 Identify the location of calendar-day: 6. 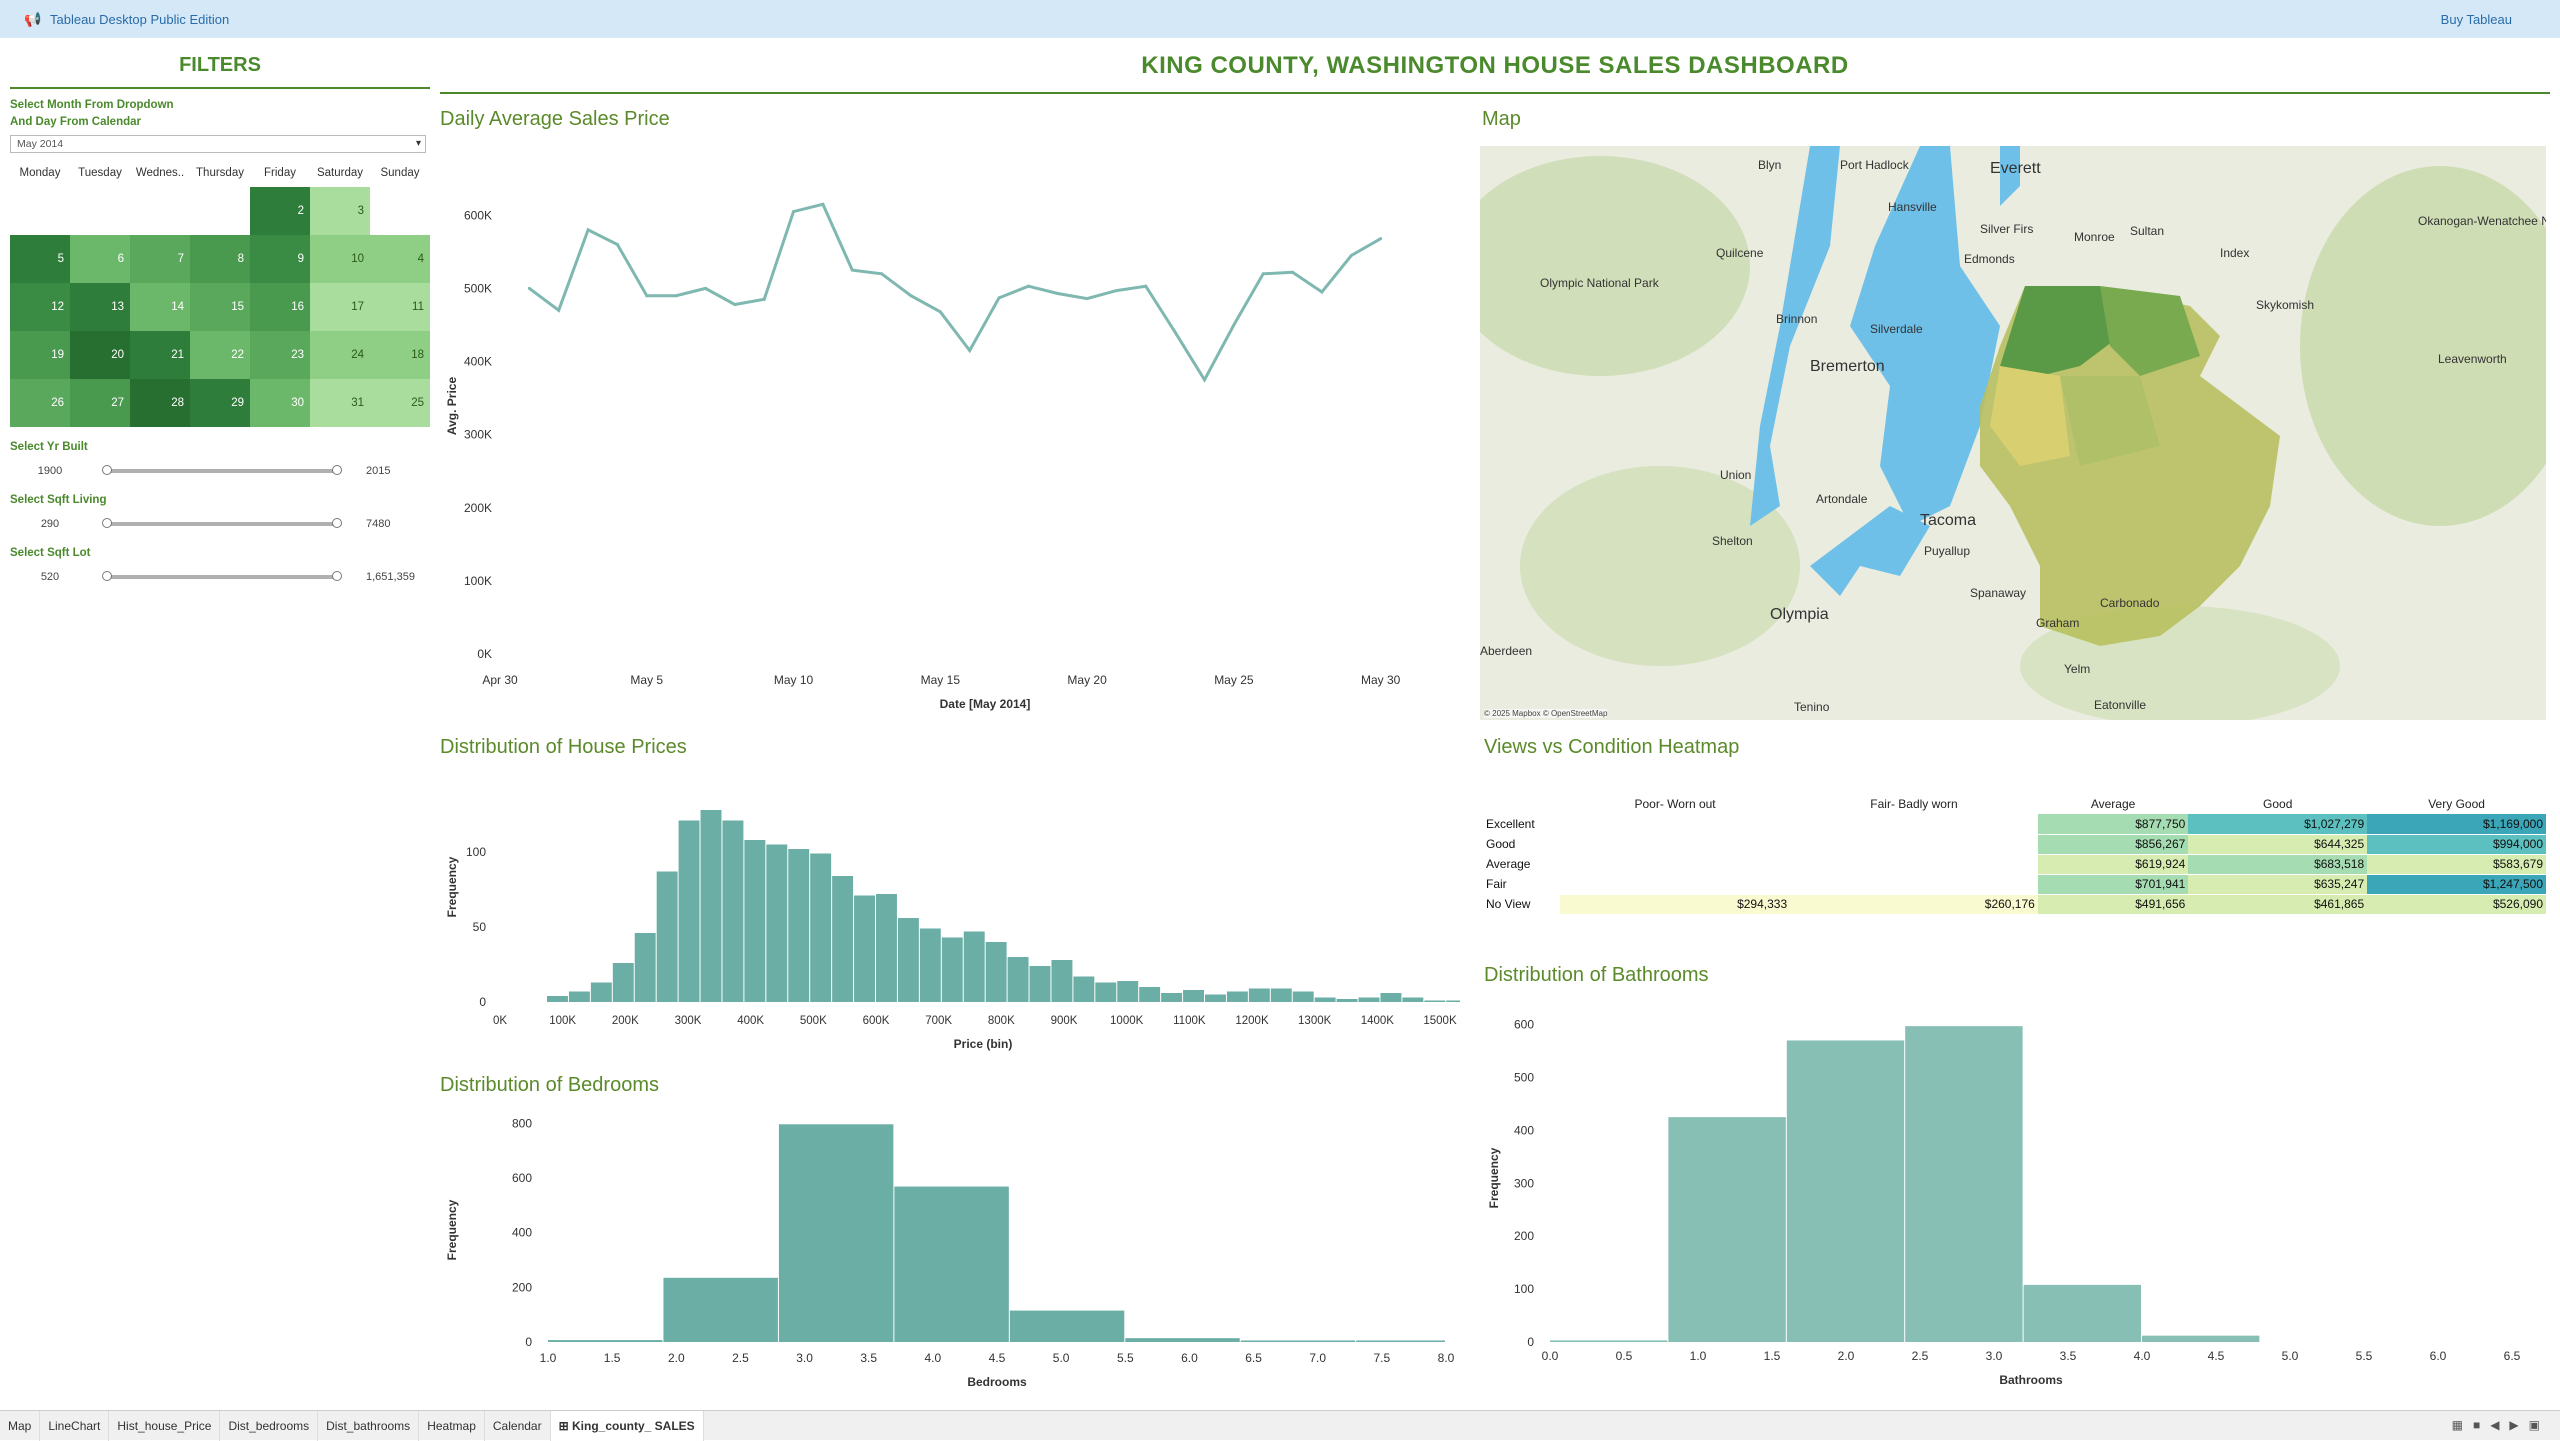
(100, 259).